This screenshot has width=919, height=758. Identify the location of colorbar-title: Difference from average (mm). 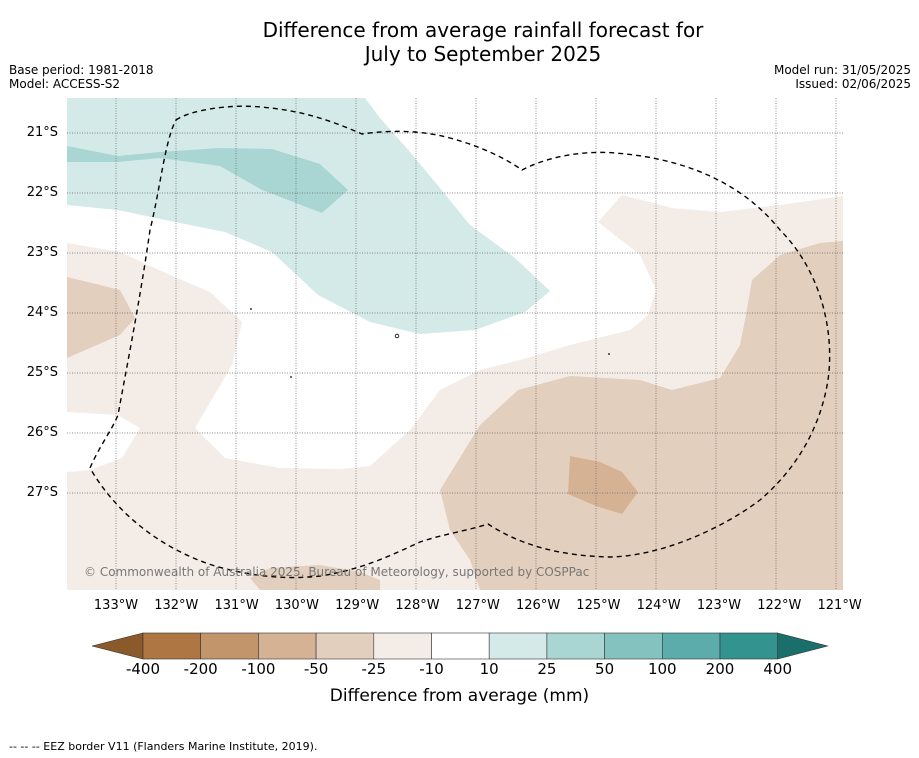
(459, 696).